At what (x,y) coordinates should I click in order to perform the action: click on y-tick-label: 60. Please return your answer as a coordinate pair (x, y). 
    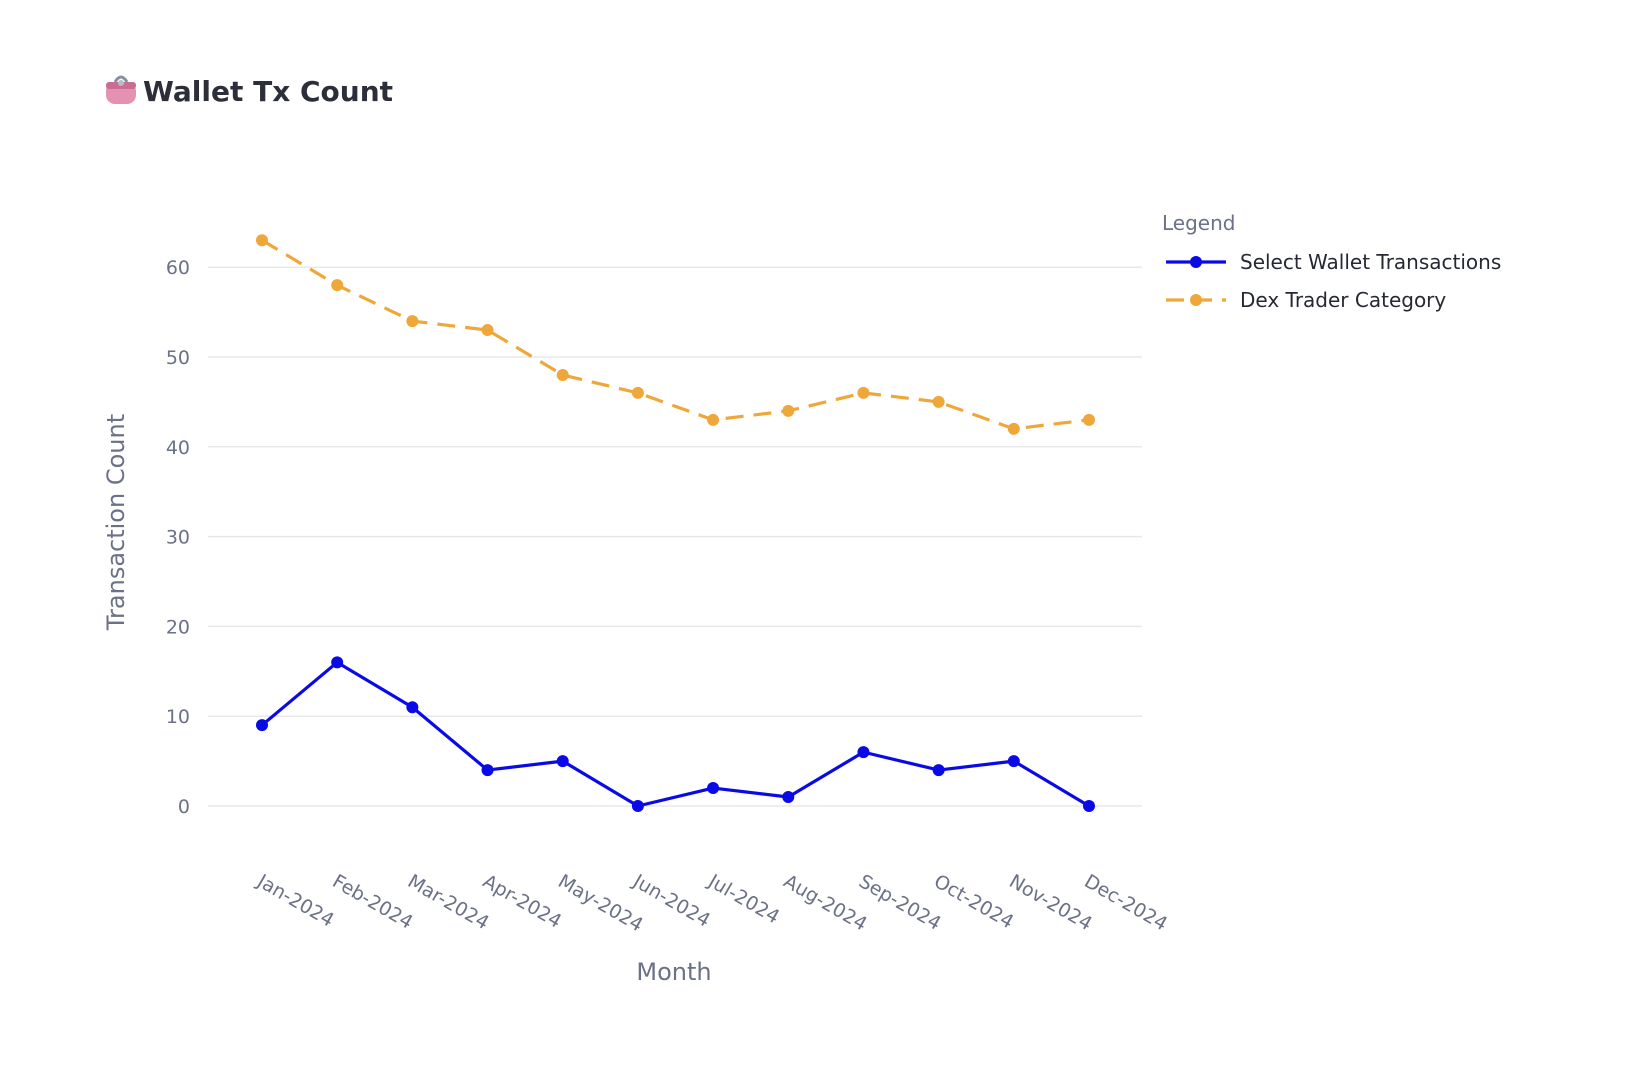
    Looking at the image, I should click on (178, 268).